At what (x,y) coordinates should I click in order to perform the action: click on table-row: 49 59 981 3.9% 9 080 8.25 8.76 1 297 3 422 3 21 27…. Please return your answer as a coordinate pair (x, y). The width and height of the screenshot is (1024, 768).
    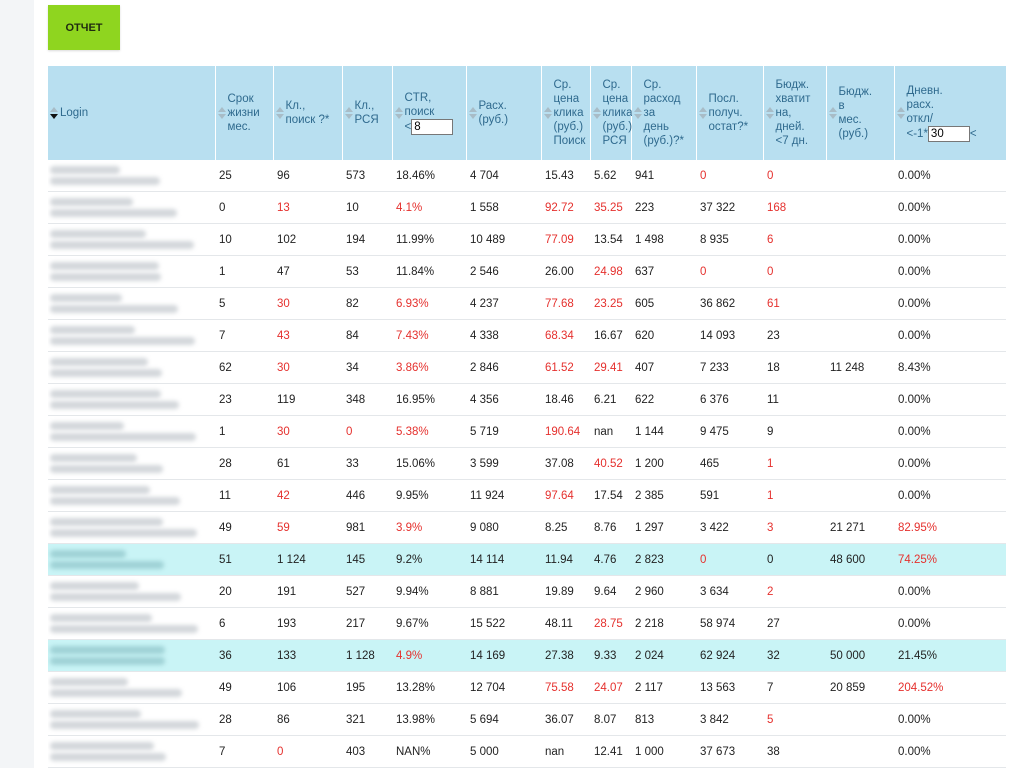
    Looking at the image, I should click on (527, 527).